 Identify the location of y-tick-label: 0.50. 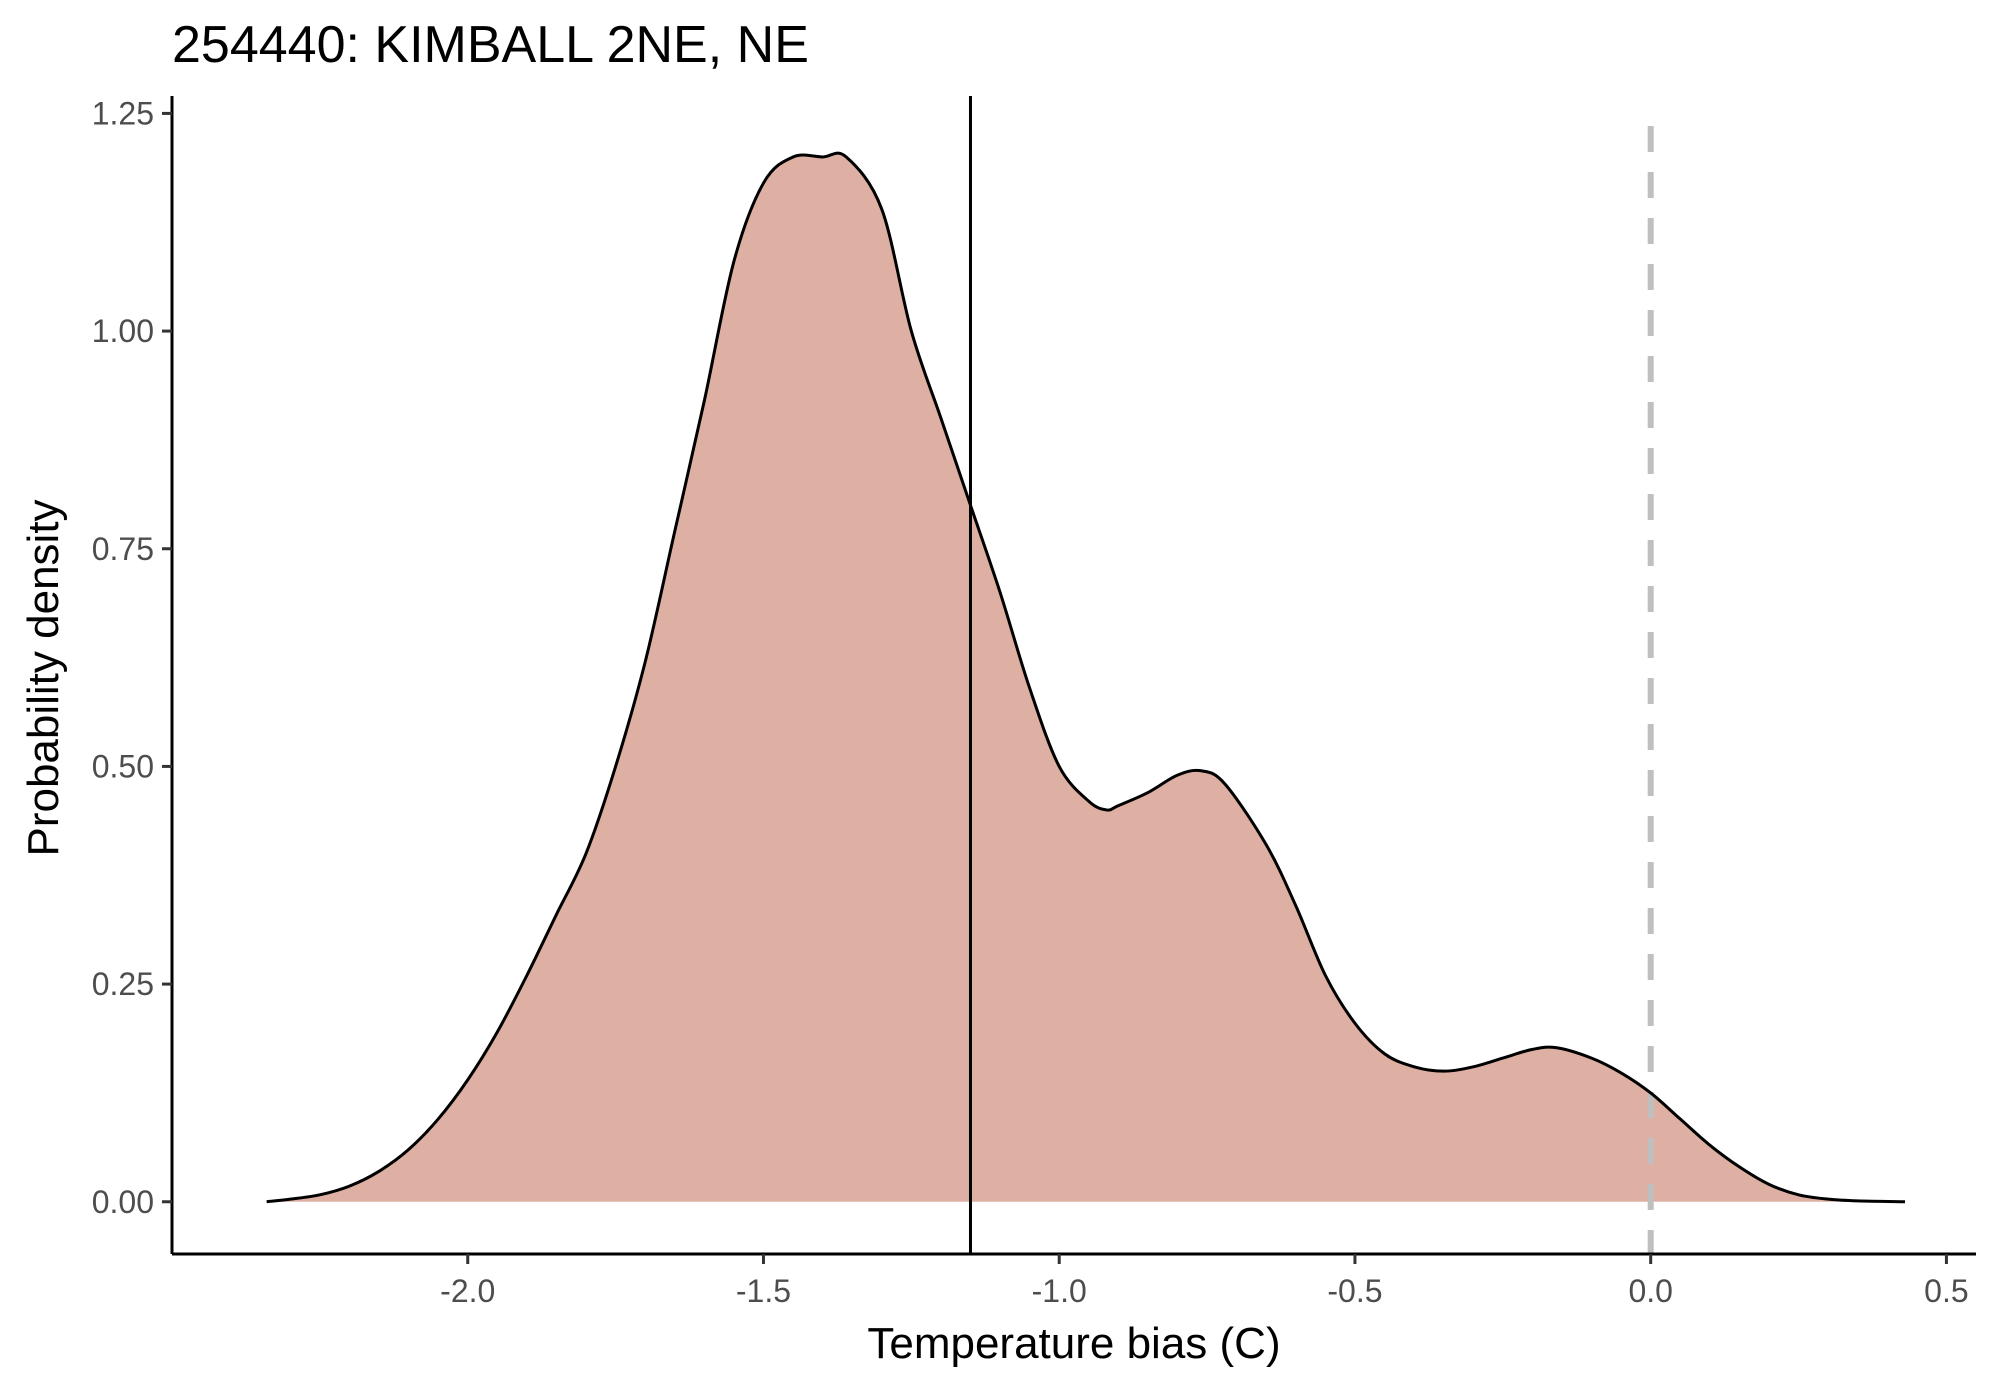
(123, 766).